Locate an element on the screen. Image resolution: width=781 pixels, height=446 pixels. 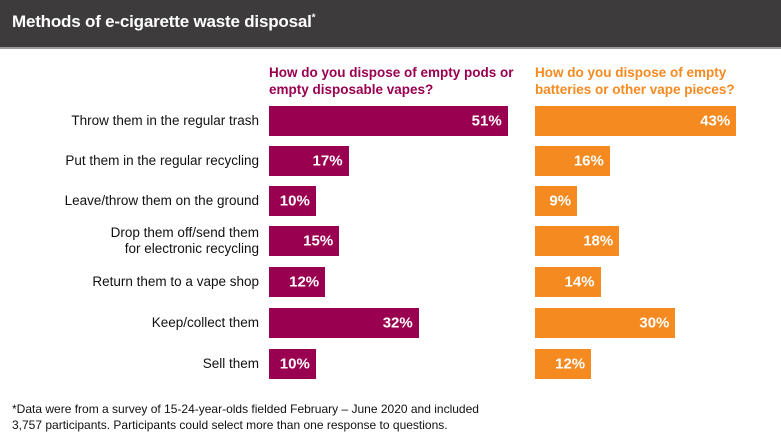
title-asterisk: * is located at coordinates (313, 18).